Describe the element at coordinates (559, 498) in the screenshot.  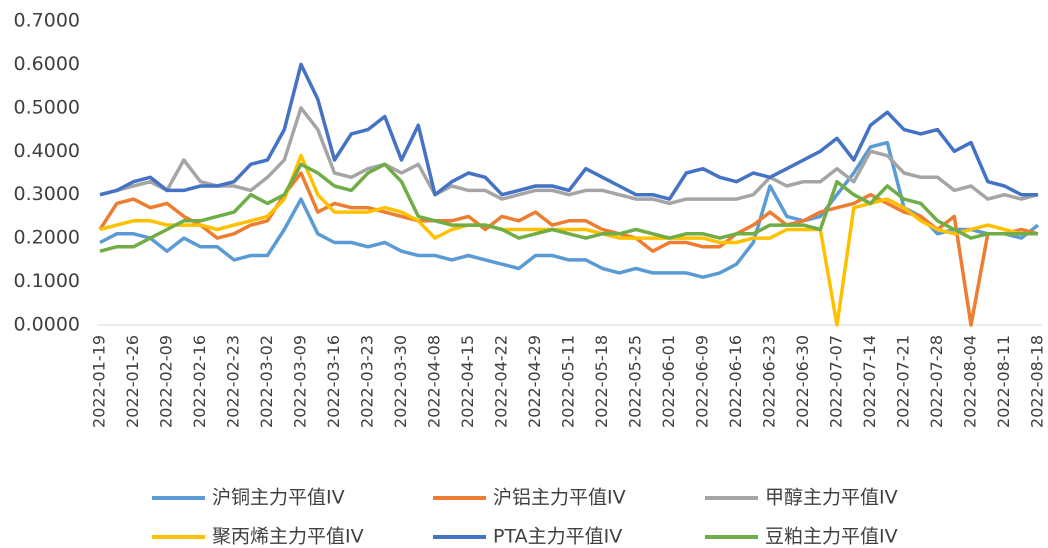
I see `legend-label: 沪铝主力平值IV` at that location.